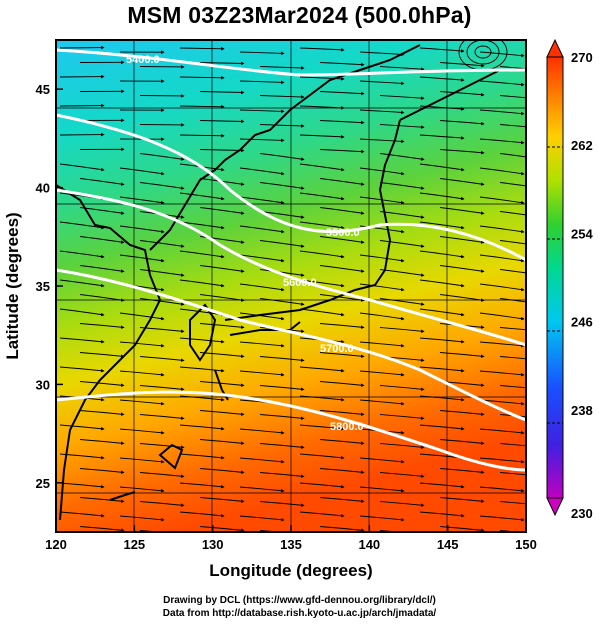 The height and width of the screenshot is (625, 599). I want to click on y-tick-label: 30, so click(43, 384).